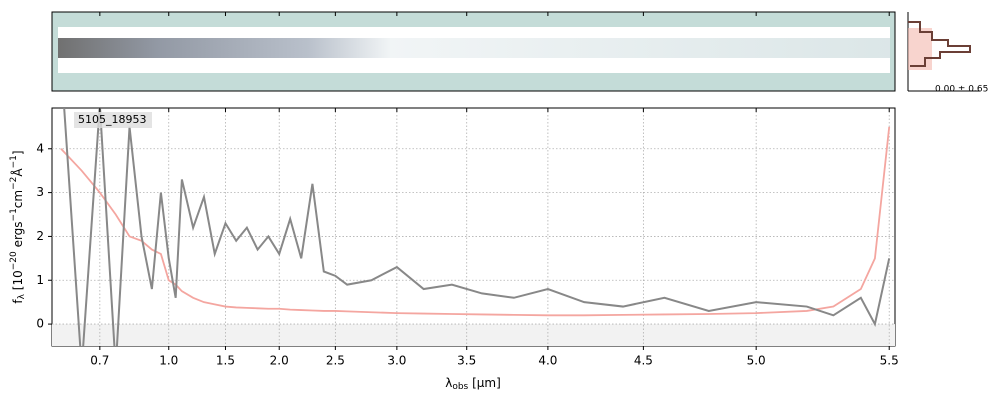 This screenshot has width=1000, height=400. What do you see at coordinates (18, 226) in the screenshot?
I see `y-axis-label: fλ [10−20 ergs−1cm−2Å−1]` at bounding box center [18, 226].